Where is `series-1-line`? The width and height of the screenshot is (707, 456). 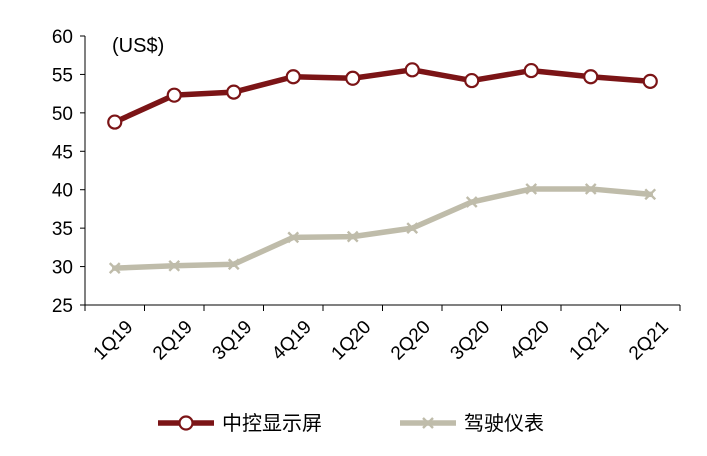 series-1-line is located at coordinates (382, 96).